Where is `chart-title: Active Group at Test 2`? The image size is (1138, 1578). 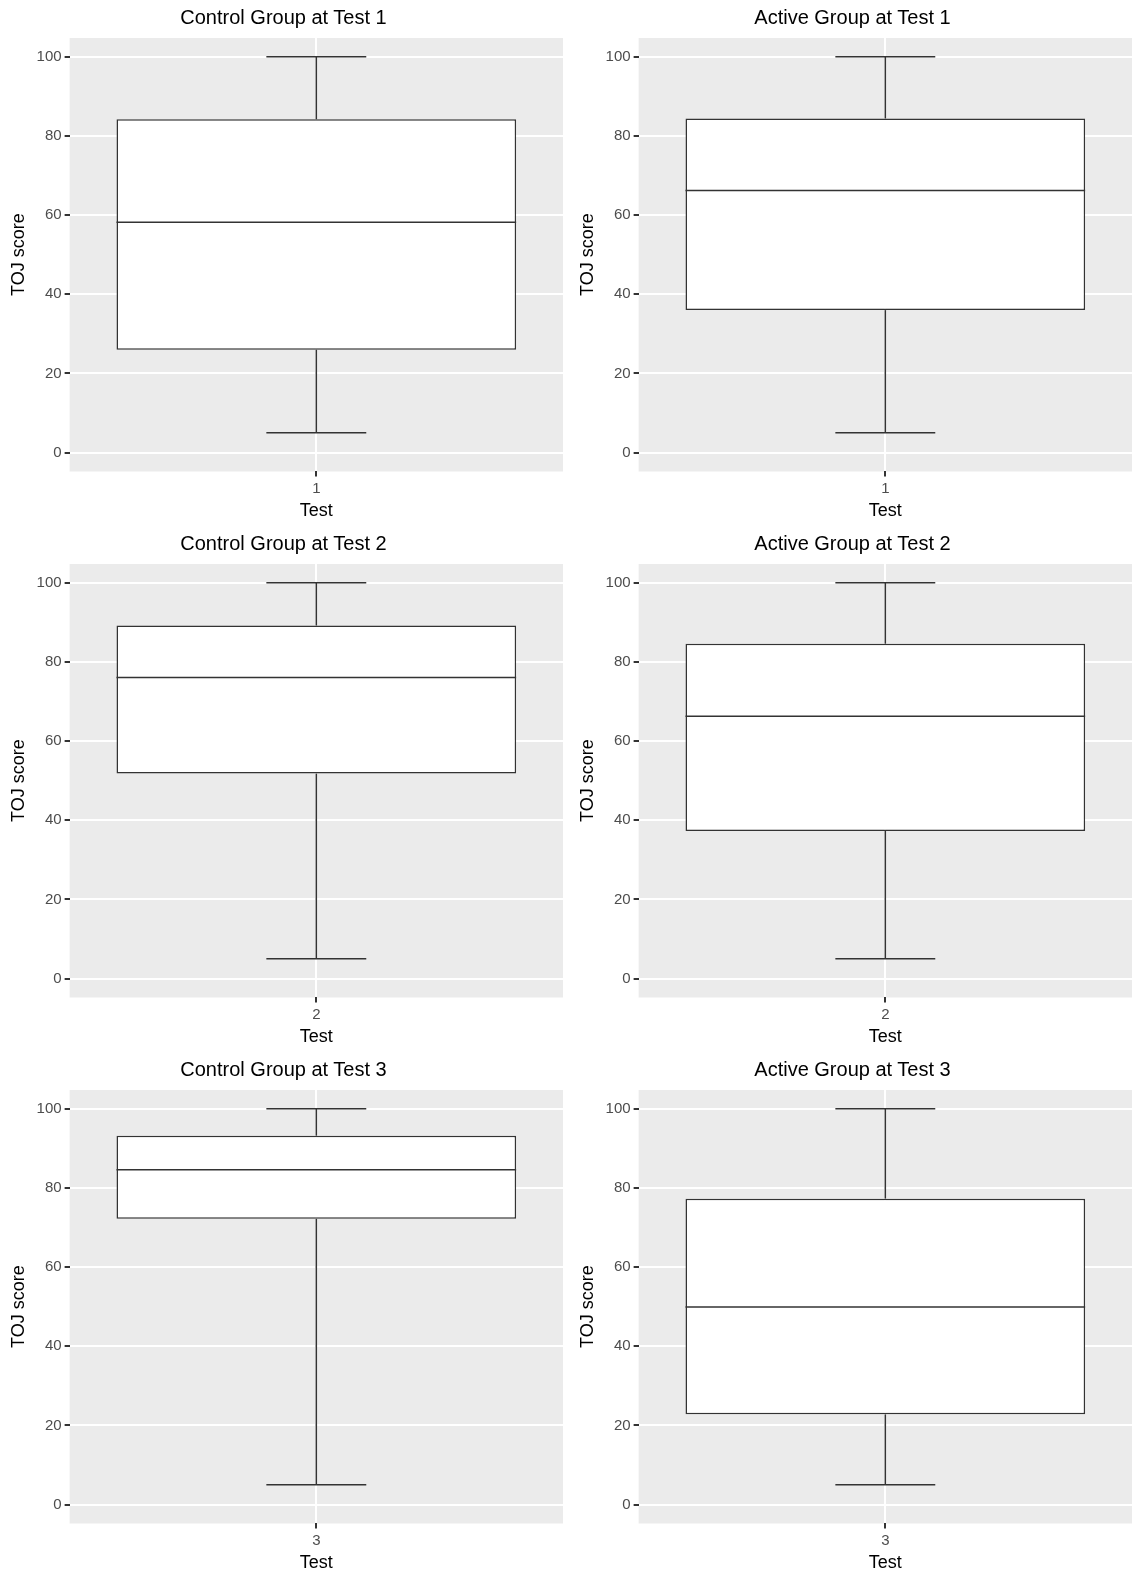 chart-title: Active Group at Test 2 is located at coordinates (852, 542).